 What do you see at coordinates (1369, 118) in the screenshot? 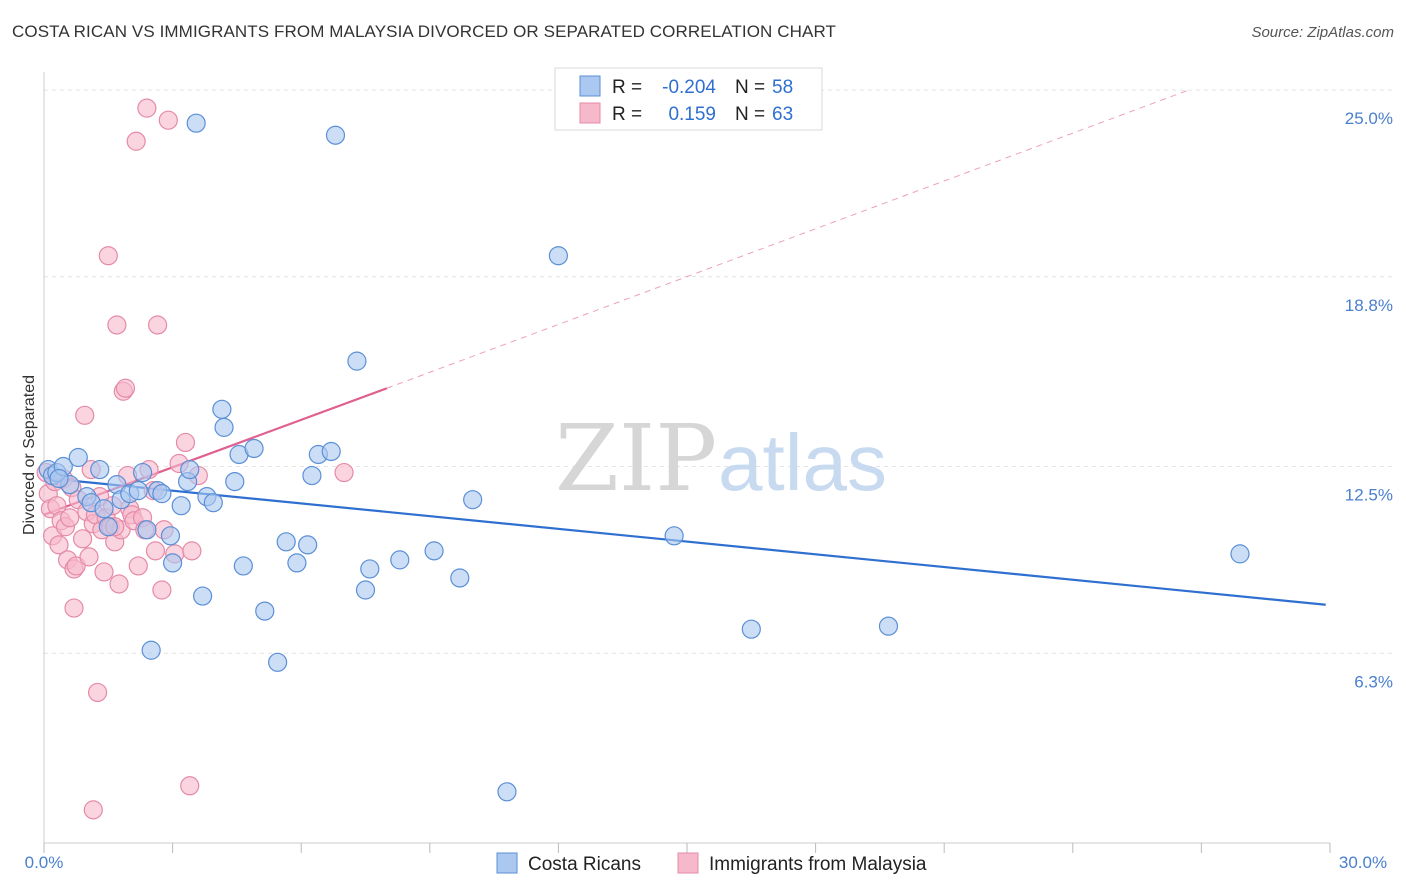
I see `y-tick-label-3: 25.0%` at bounding box center [1369, 118].